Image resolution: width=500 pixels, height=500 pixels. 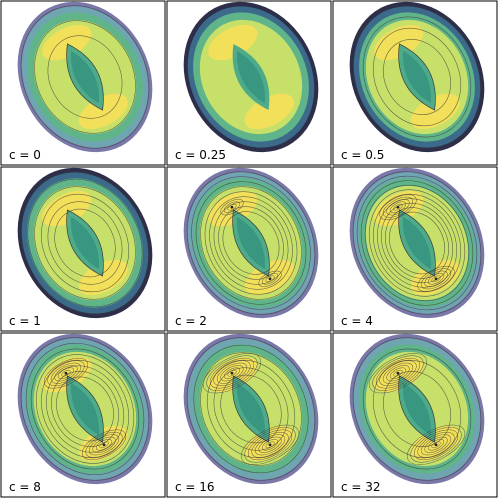 I want to click on panel-label: c = 2, so click(x=191, y=321).